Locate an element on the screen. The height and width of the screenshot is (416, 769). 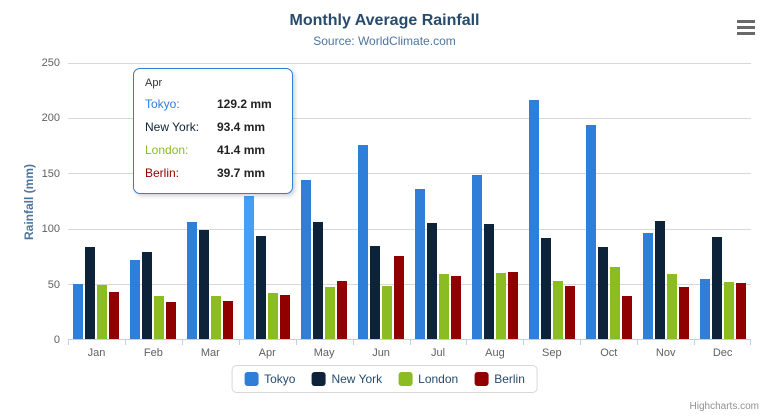
legend-item-tokyo: Tokyo is located at coordinates (269, 379).